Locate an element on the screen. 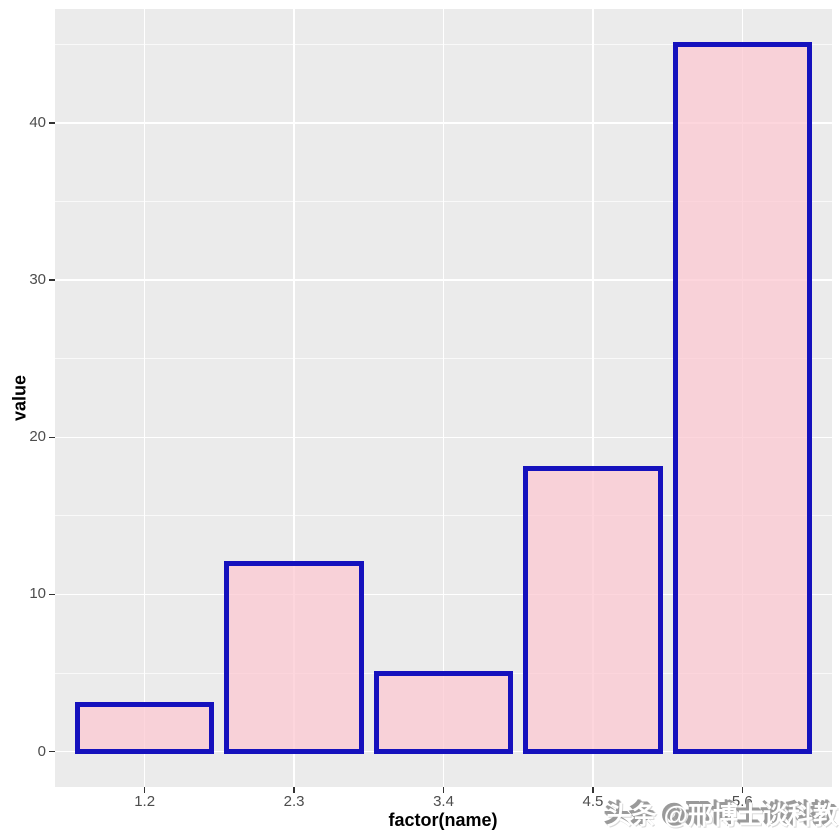 The image size is (840, 840). bar-4.5 is located at coordinates (593, 610).